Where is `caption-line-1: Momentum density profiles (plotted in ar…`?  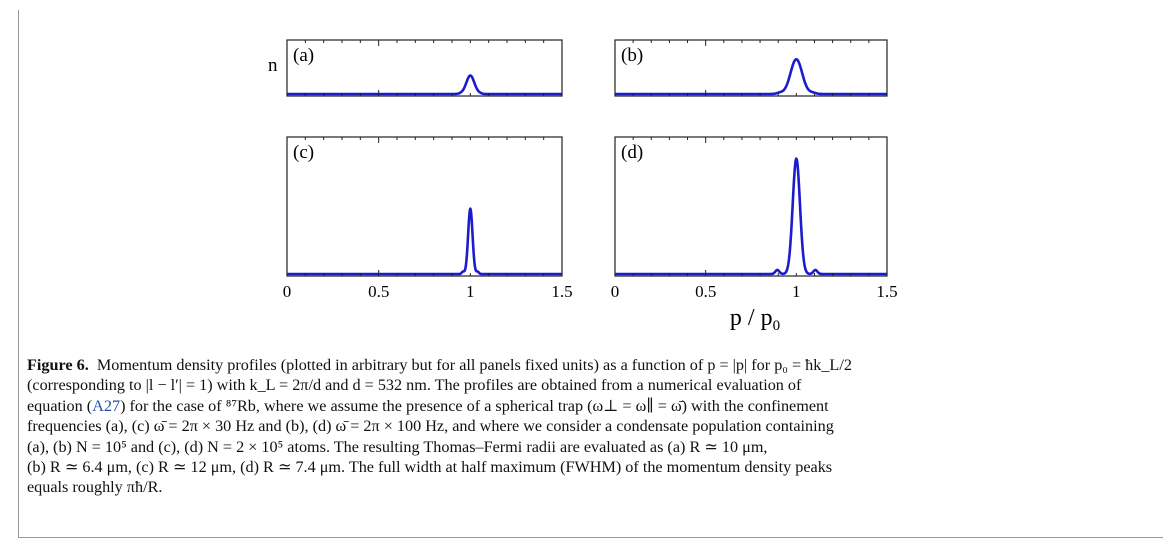
caption-line-1: Momentum density profiles (plotted in ar… is located at coordinates (474, 365).